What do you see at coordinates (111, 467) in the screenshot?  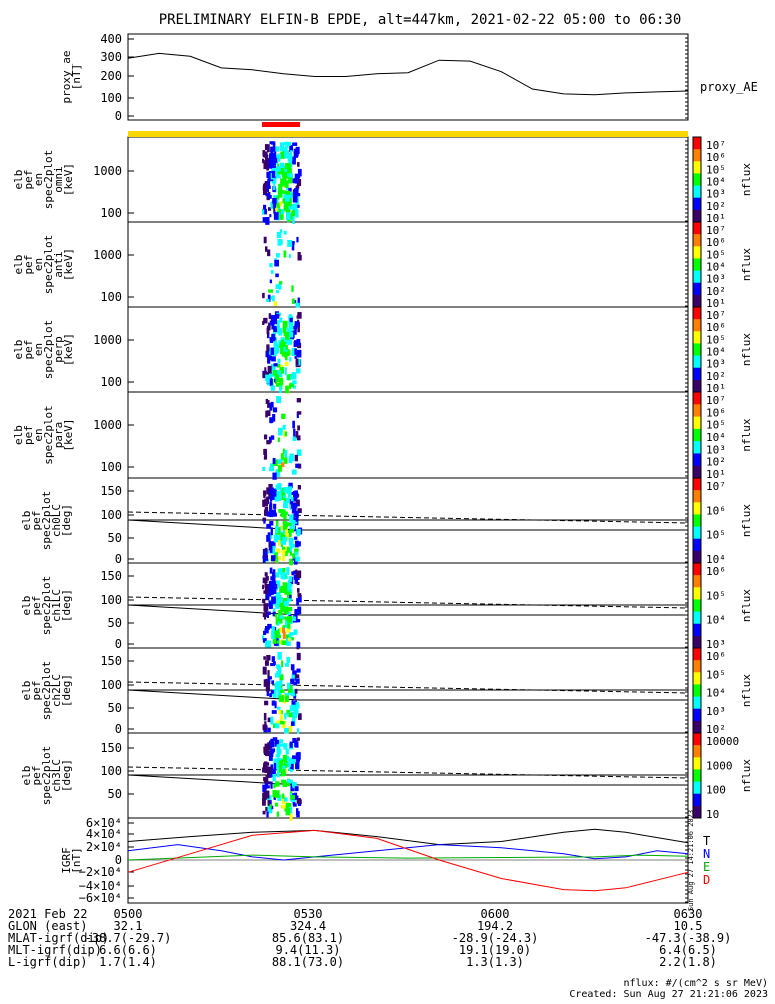 I see `panel-4-tick-label: 100` at bounding box center [111, 467].